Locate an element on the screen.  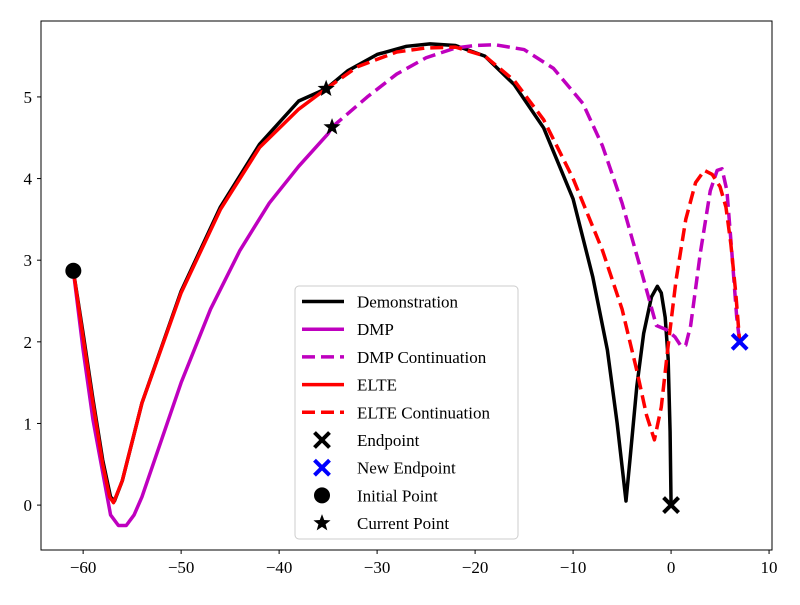
legend-swatch-current-point is located at coordinates (322, 522).